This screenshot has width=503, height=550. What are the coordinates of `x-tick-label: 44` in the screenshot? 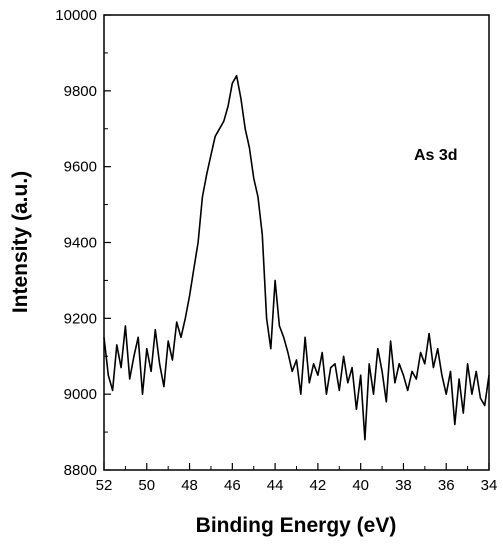 It's located at (275, 485).